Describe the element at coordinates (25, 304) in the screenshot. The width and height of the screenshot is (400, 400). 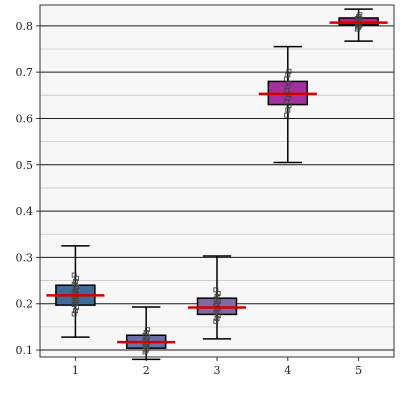
I see `y-tick-label: 0.2` at that location.